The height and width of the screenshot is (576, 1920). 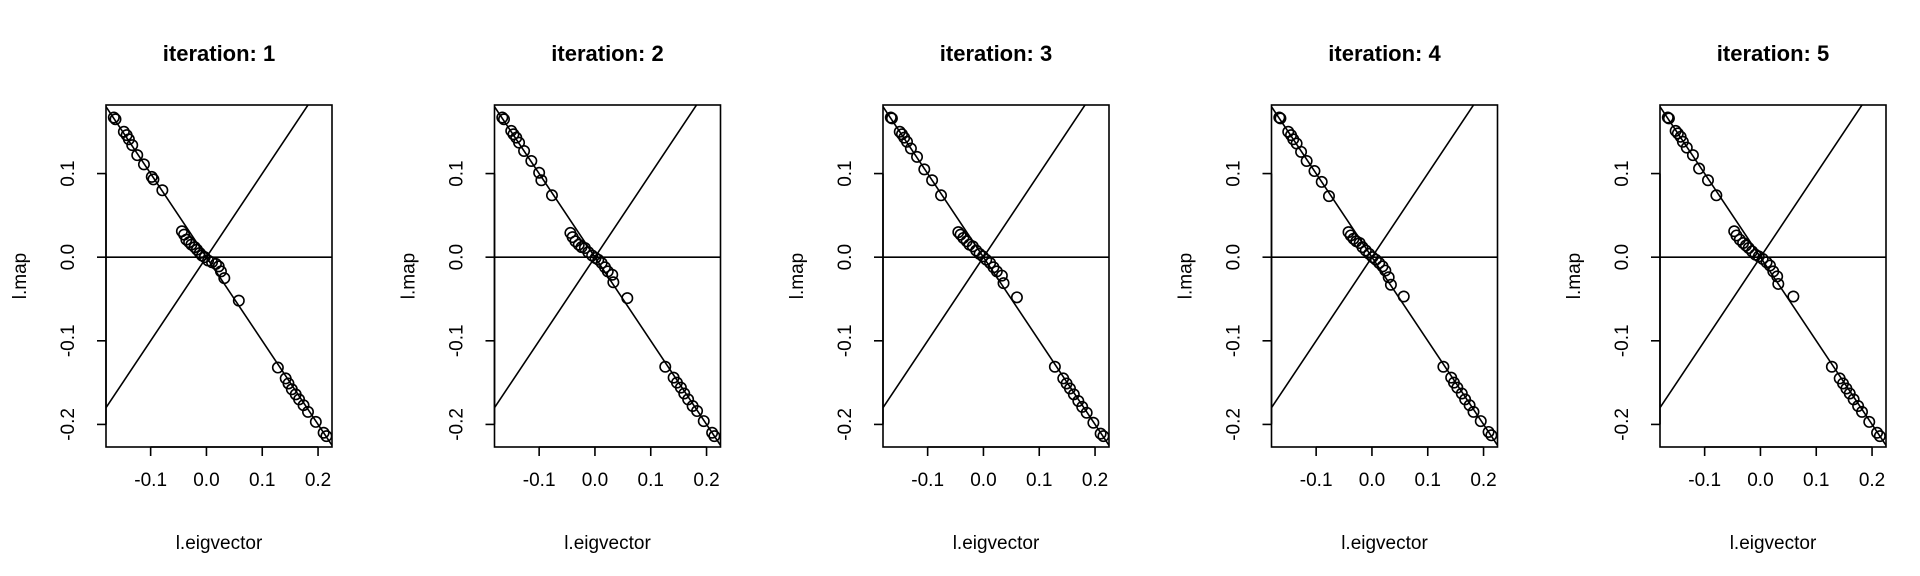 I want to click on chart-title: iteration: 3, so click(x=996, y=53).